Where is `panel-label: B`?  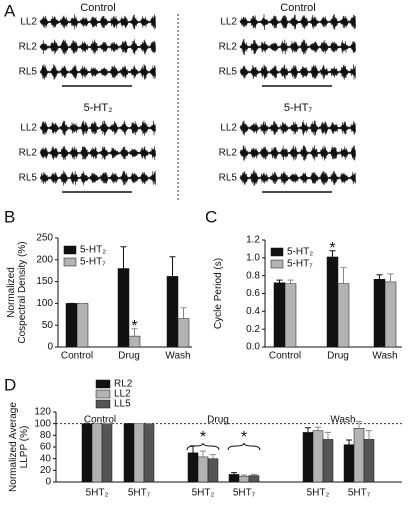
panel-label: B is located at coordinates (9, 216).